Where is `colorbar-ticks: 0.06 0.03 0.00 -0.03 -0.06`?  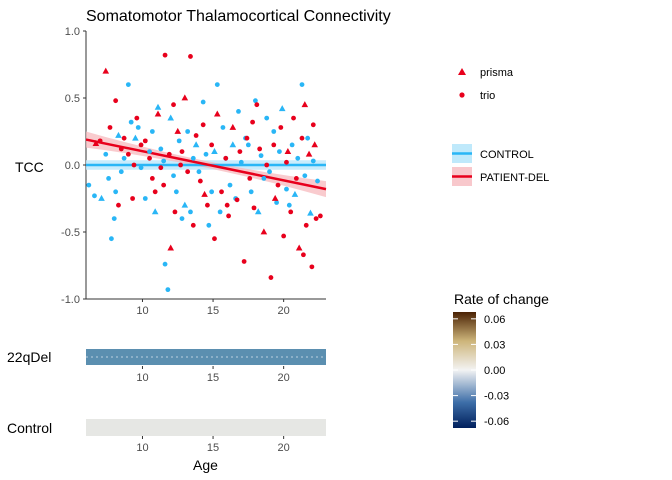 colorbar-ticks: 0.06 0.03 0.00 -0.03 -0.06 is located at coordinates (481, 371).